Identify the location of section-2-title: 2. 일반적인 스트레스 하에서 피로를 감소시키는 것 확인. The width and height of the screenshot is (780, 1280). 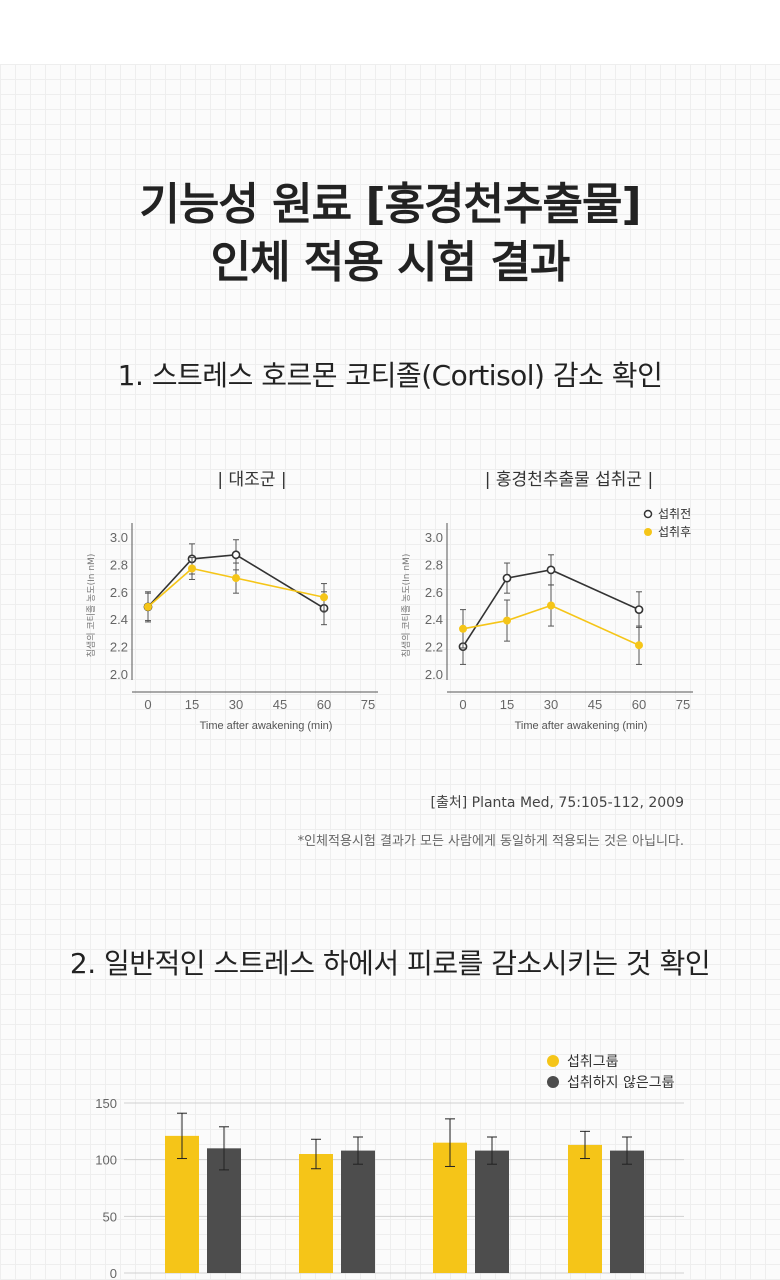
(390, 963).